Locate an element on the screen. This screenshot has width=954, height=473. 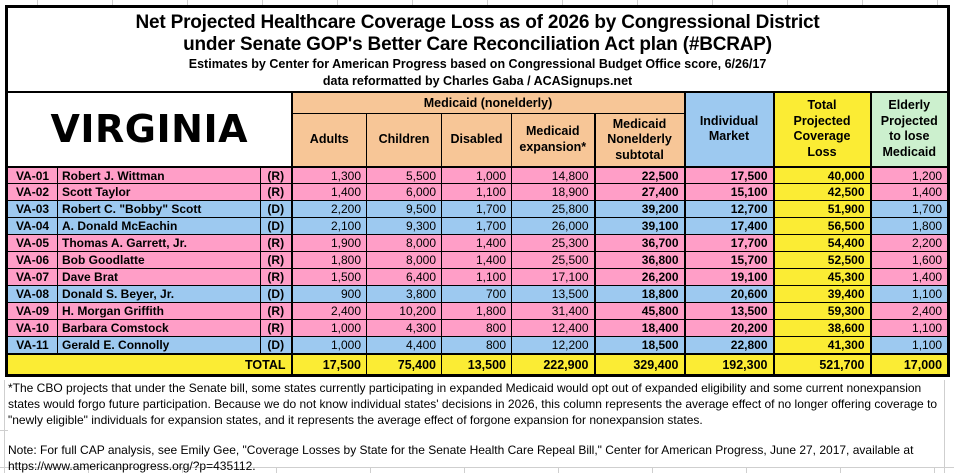
cell-subtotal: 36,700 is located at coordinates (639, 243).